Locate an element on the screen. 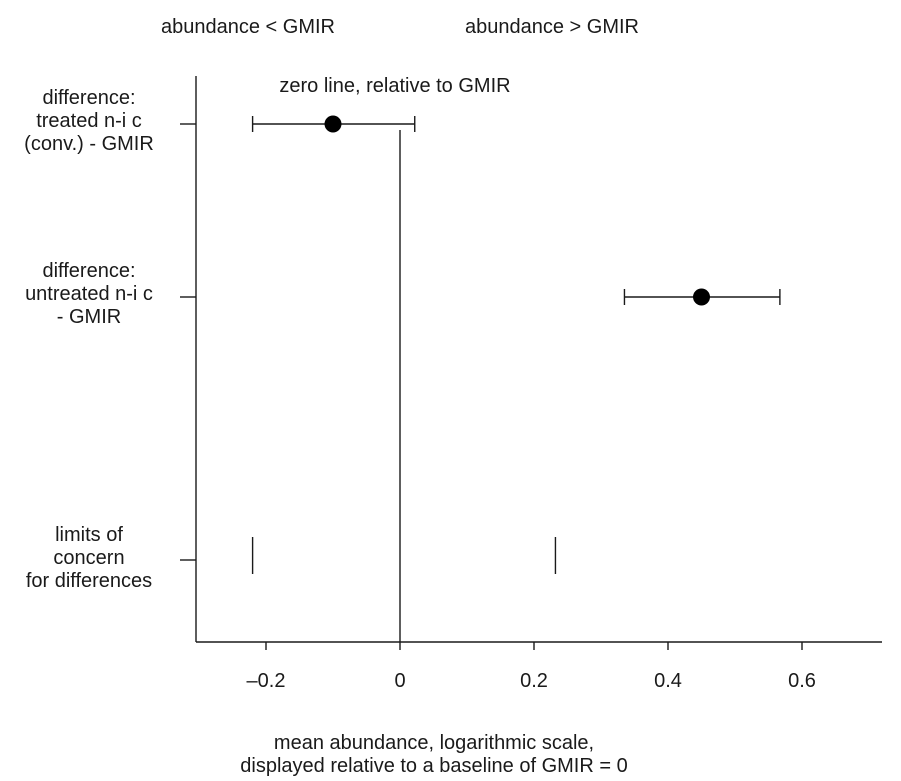  x-tick-label: 0.6 is located at coordinates (802, 681).